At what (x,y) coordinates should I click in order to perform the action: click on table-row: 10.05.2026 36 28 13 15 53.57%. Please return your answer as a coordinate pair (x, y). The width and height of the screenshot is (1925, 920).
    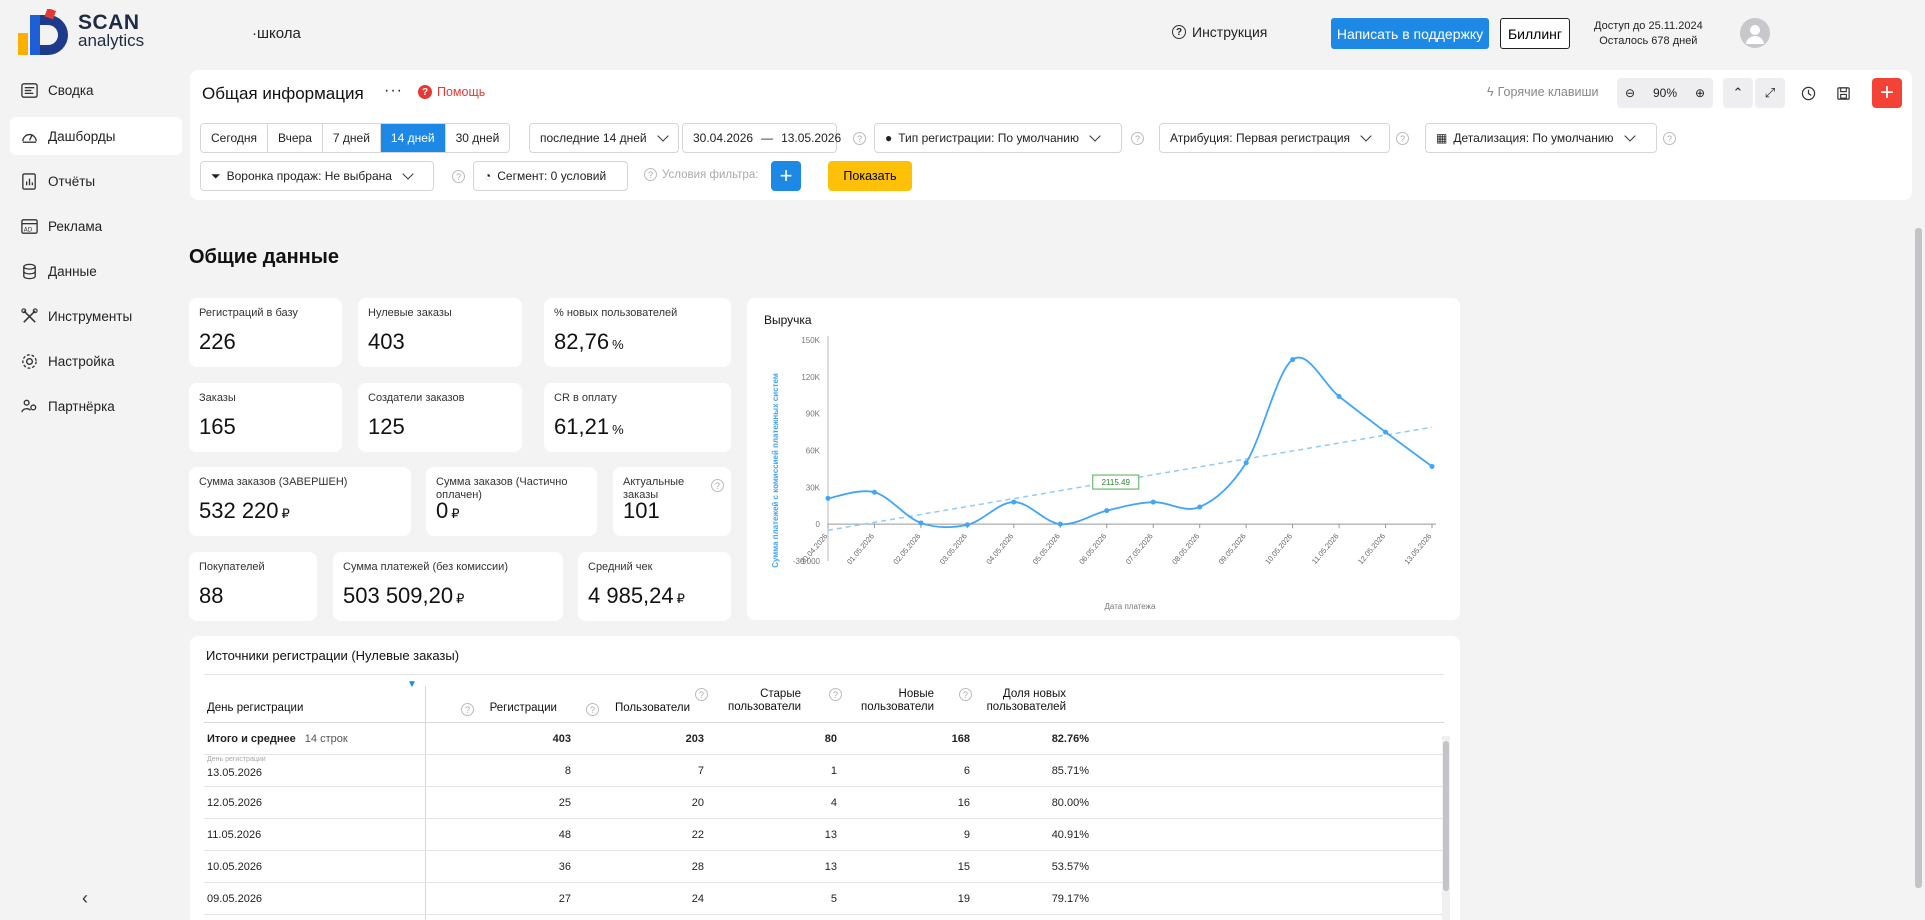
    Looking at the image, I should click on (824, 867).